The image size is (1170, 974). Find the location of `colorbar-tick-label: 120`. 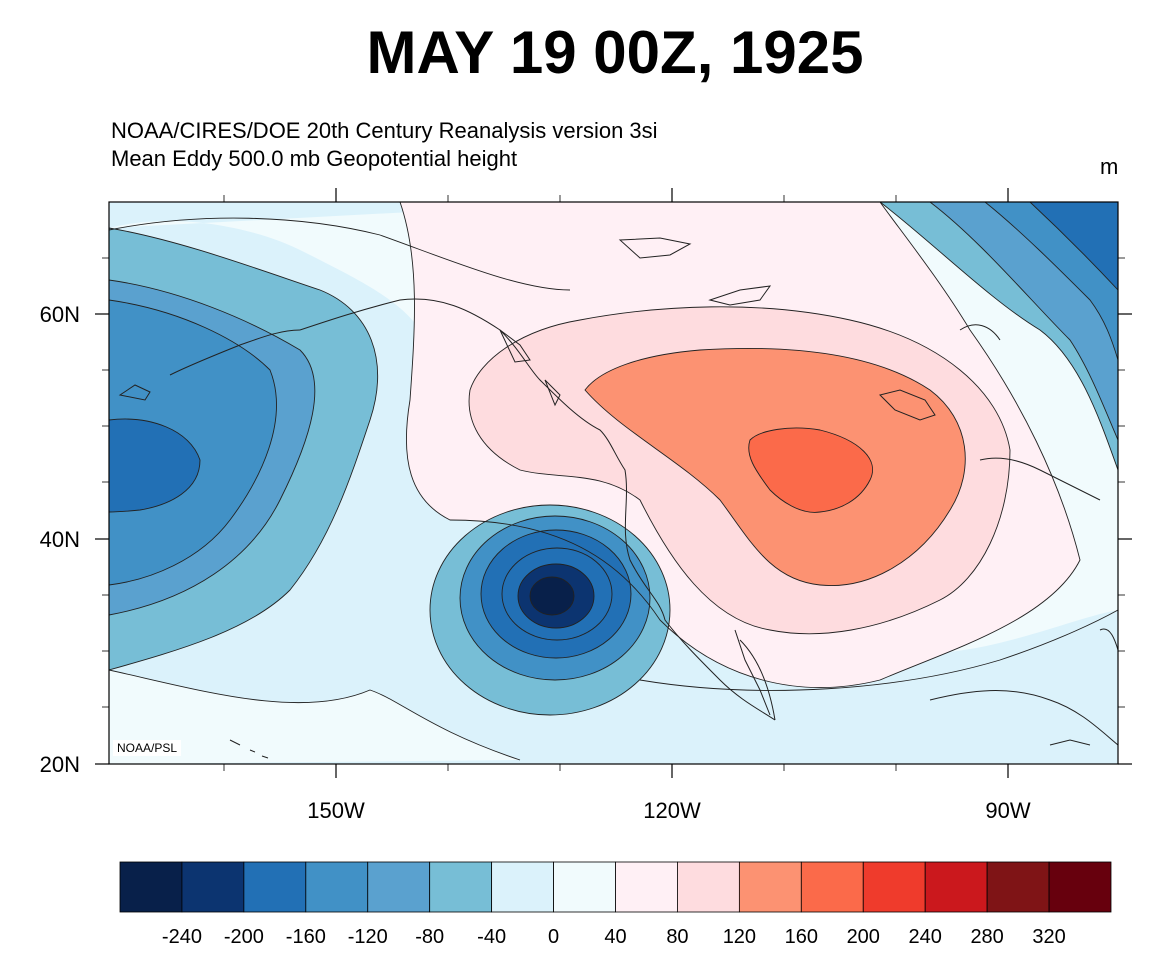

colorbar-tick-label: 120 is located at coordinates (739, 937).